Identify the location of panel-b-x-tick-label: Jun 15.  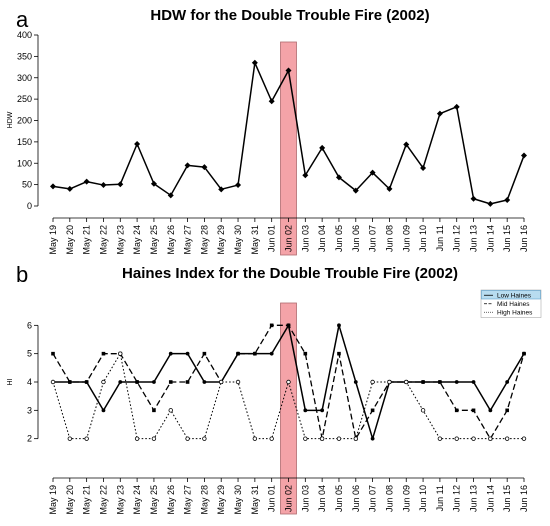
(507, 498).